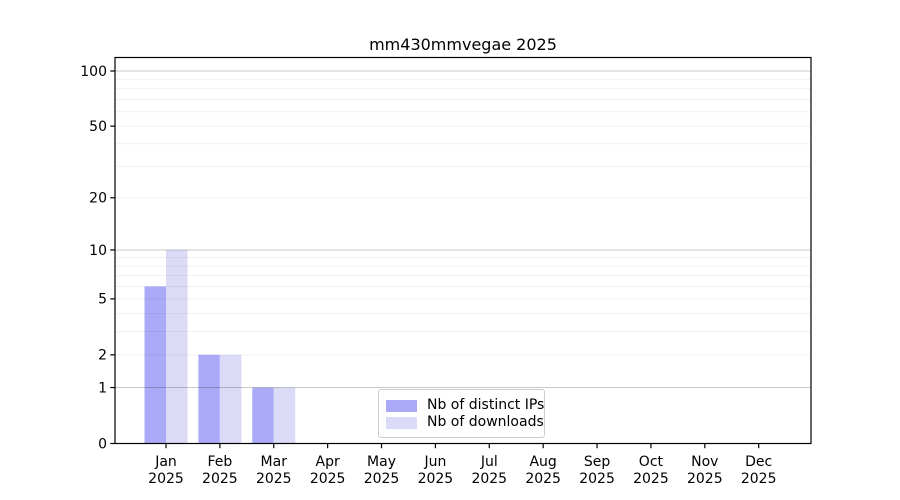 The width and height of the screenshot is (900, 500). Describe the element at coordinates (328, 462) in the screenshot. I see `x-tick-label-month: Apr` at that location.